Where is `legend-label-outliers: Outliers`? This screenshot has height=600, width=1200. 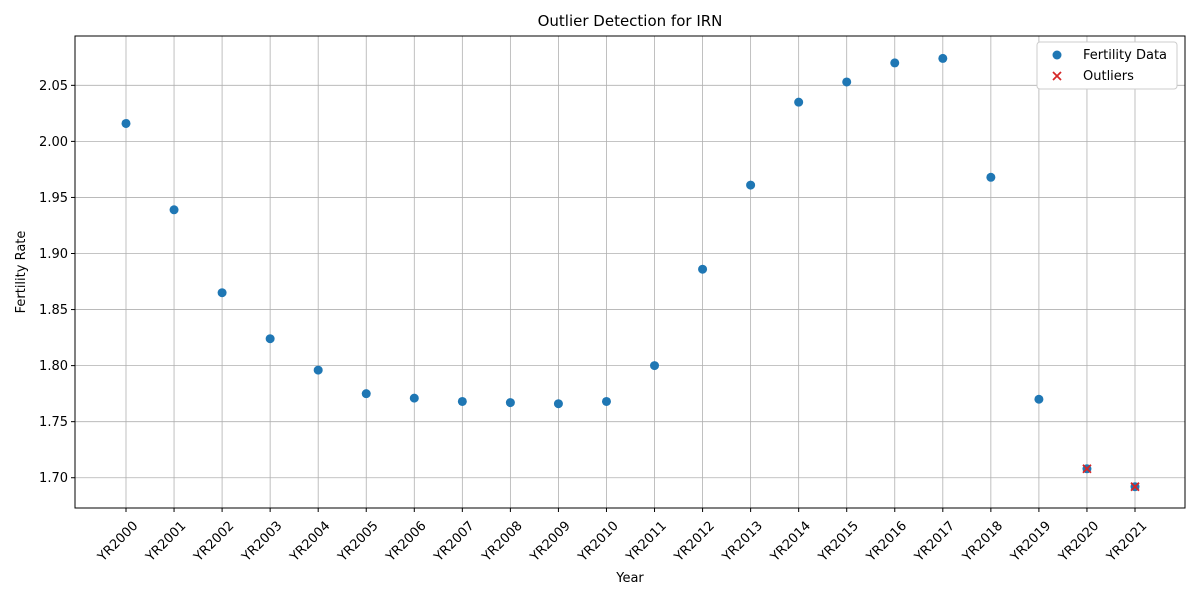
legend-label-outliers: Outliers is located at coordinates (1108, 76).